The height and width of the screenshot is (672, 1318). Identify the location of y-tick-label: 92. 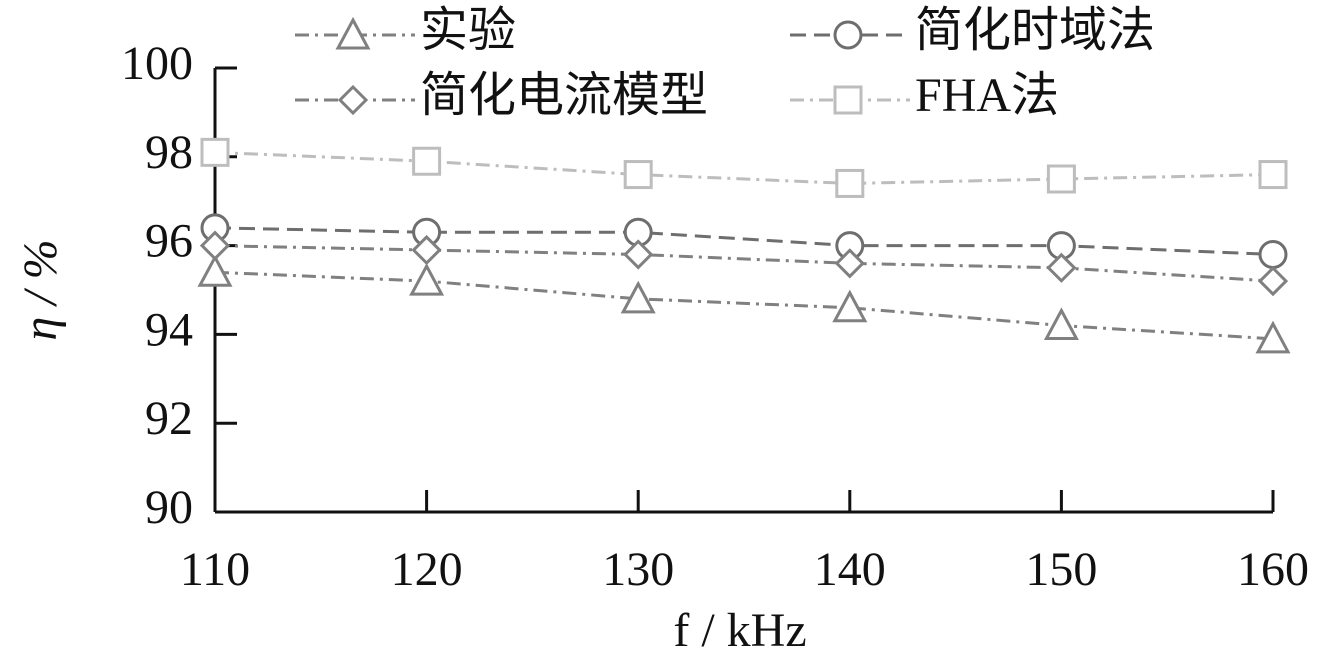
(169, 418).